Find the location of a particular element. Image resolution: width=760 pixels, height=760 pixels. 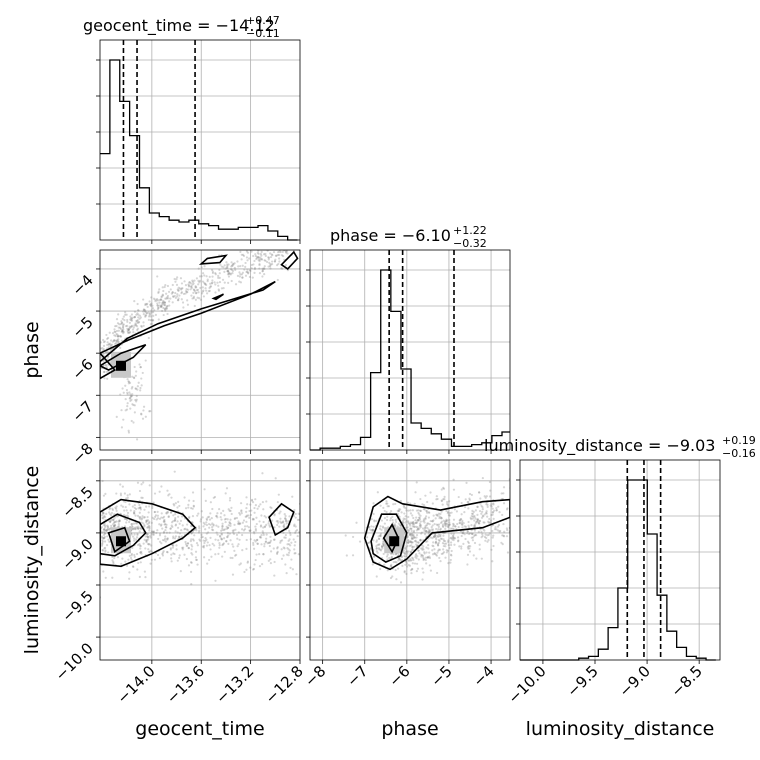

panel-geocent_time-vs-geocent_time is located at coordinates (200, 140).